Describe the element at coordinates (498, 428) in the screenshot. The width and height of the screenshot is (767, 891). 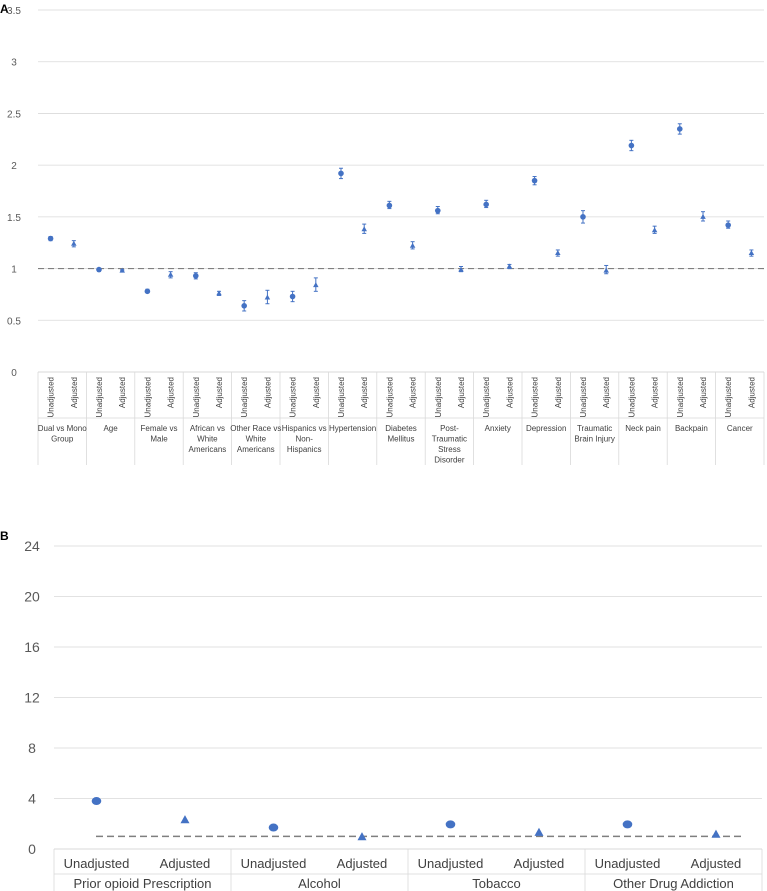
I see `x-group-label-a: Anxiety` at that location.